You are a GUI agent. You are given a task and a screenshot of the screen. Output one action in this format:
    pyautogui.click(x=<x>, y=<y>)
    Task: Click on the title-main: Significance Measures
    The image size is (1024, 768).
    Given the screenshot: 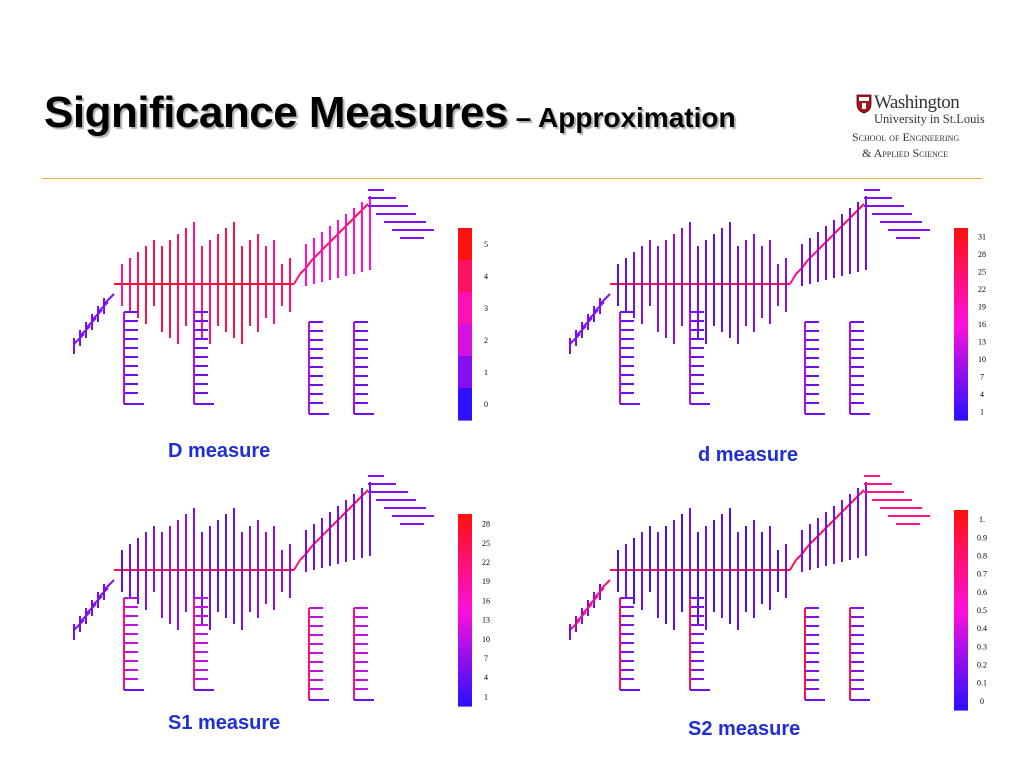 What is the action you would take?
    pyautogui.click(x=276, y=112)
    